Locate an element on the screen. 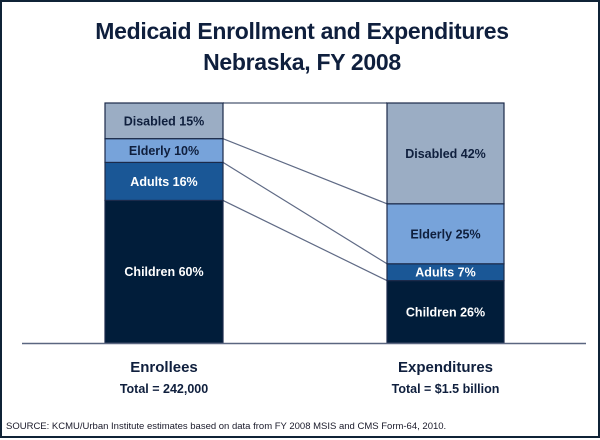  bar-segment-expenditures-disabled is located at coordinates (445, 153).